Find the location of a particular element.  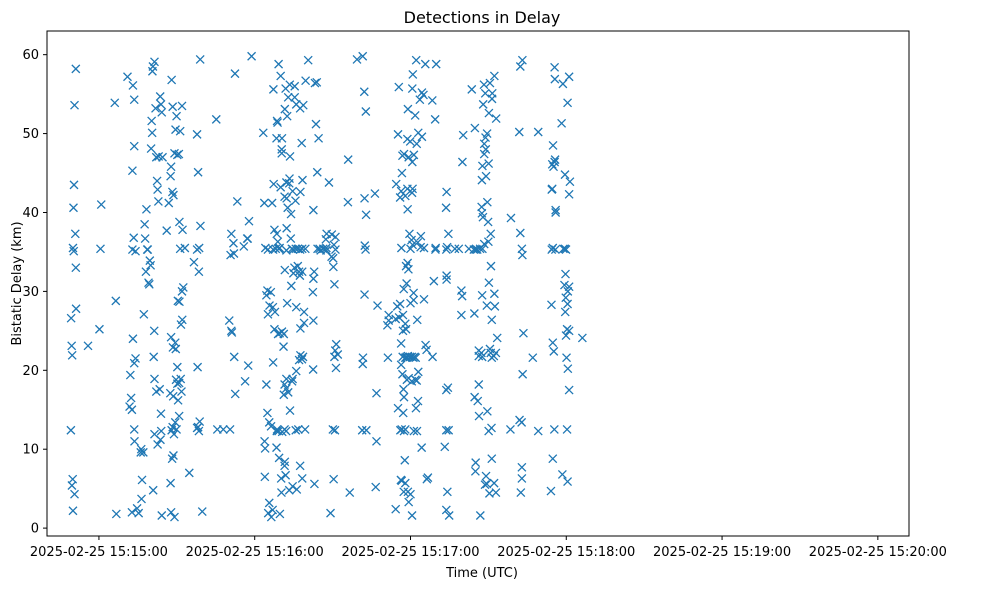

y-axis-label: Bistatic Delay (km) is located at coordinates (17, 283).